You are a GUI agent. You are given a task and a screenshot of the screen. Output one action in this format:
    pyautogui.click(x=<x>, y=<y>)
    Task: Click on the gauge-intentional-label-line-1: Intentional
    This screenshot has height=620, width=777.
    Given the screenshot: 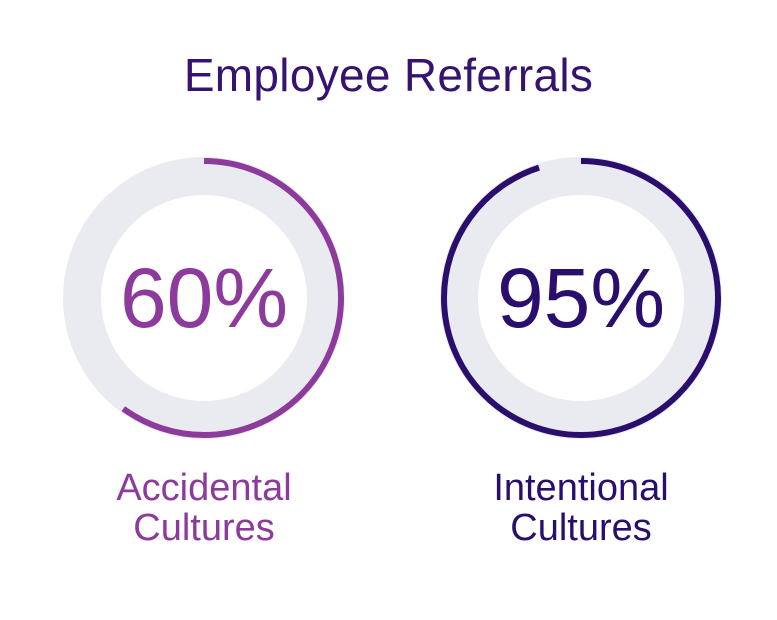 What is the action you would take?
    pyautogui.click(x=581, y=488)
    